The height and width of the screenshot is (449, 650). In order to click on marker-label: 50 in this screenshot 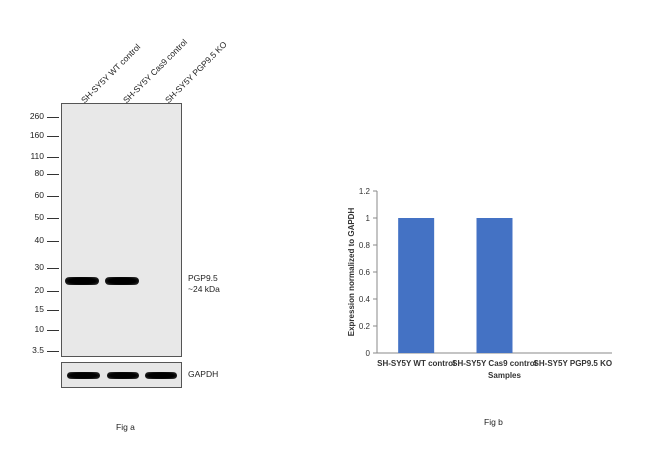, I will do `click(39, 217)`.